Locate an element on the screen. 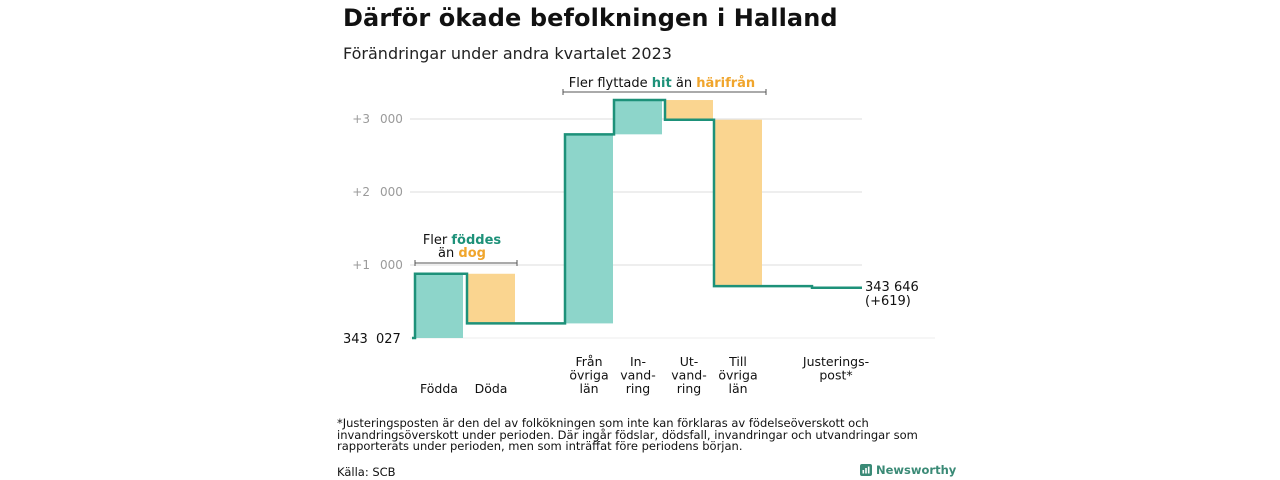 The image size is (1280, 480). y-tick-label: +3 is located at coordinates (361, 119).